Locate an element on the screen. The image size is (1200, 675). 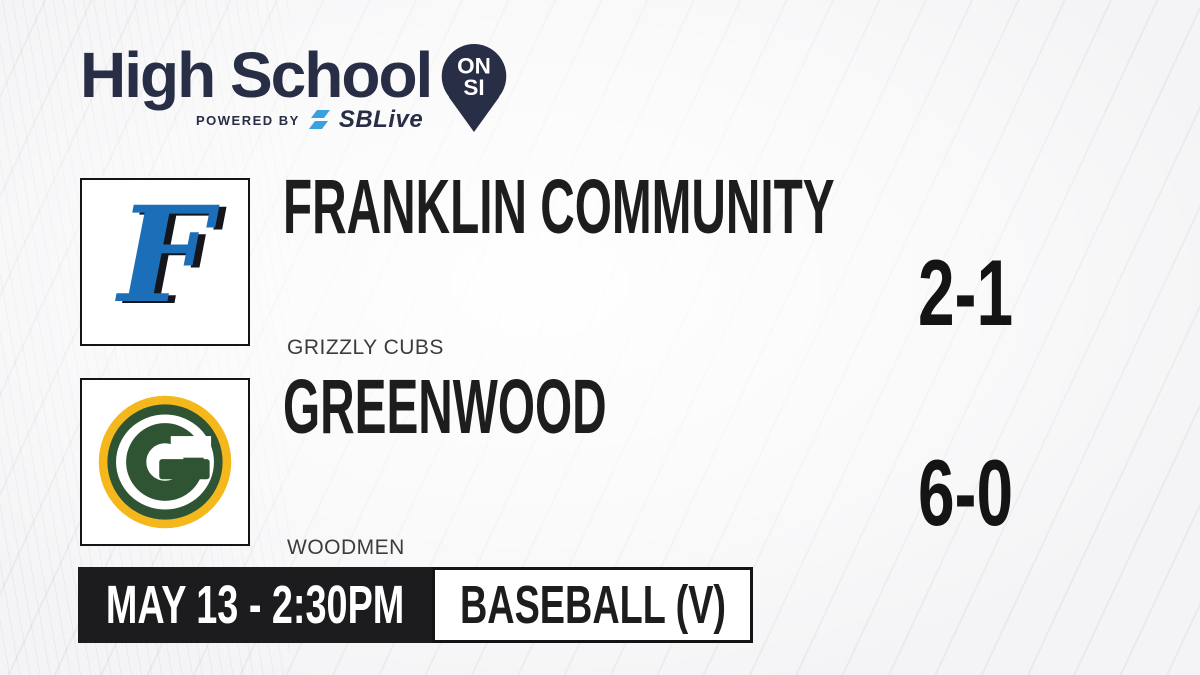
powered-by-row: POWERED BY SBLive is located at coordinates (309, 120).